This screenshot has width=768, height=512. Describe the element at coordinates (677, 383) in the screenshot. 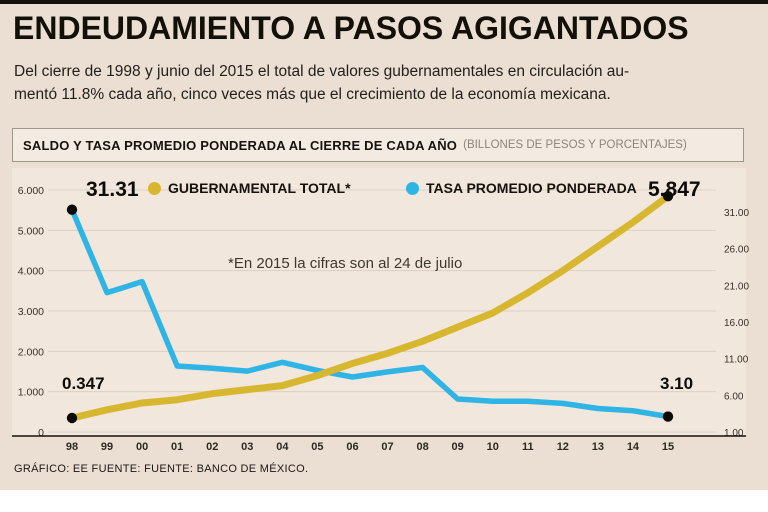

I see `annotation-blue-end: 3.10` at that location.